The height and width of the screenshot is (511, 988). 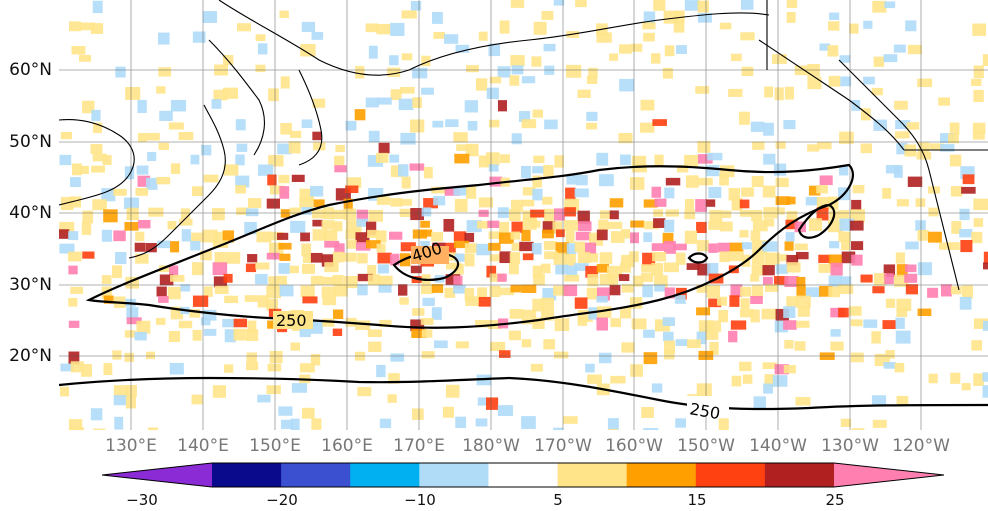 I want to click on colorbar-tick-25: 25, so click(x=835, y=500).